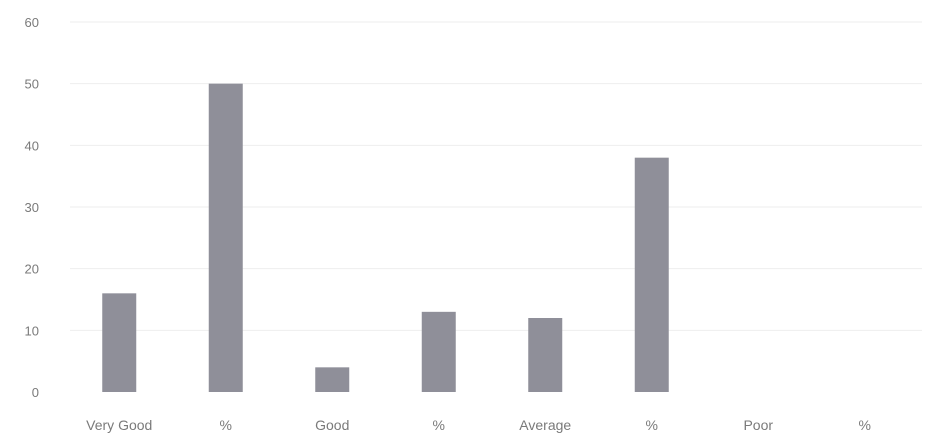 This screenshot has height=440, width=925. Describe the element at coordinates (32, 84) in the screenshot. I see `y-tick-label: 50` at that location.